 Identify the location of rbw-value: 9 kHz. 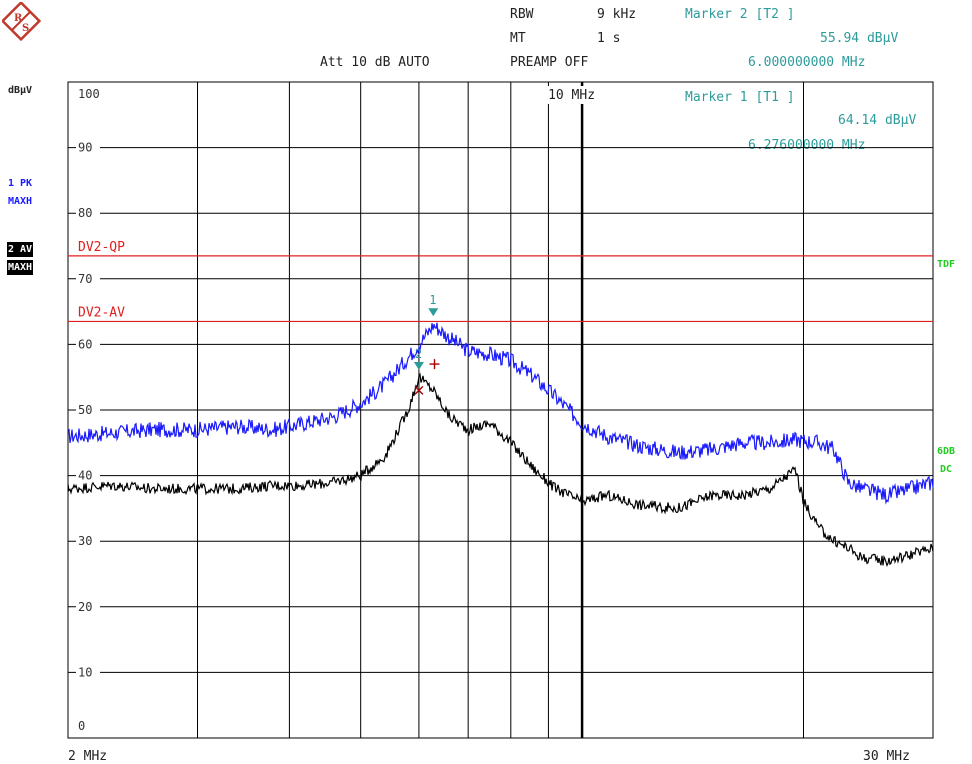
(617, 14).